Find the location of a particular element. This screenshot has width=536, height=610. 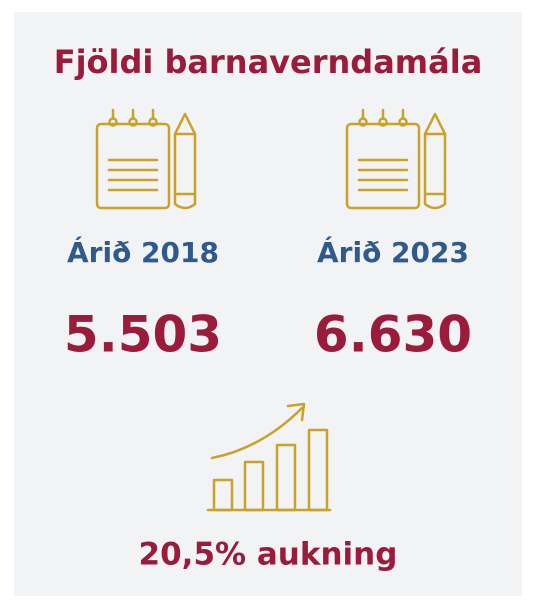

title: Fjöldi barnaverndamála is located at coordinates (268, 62).